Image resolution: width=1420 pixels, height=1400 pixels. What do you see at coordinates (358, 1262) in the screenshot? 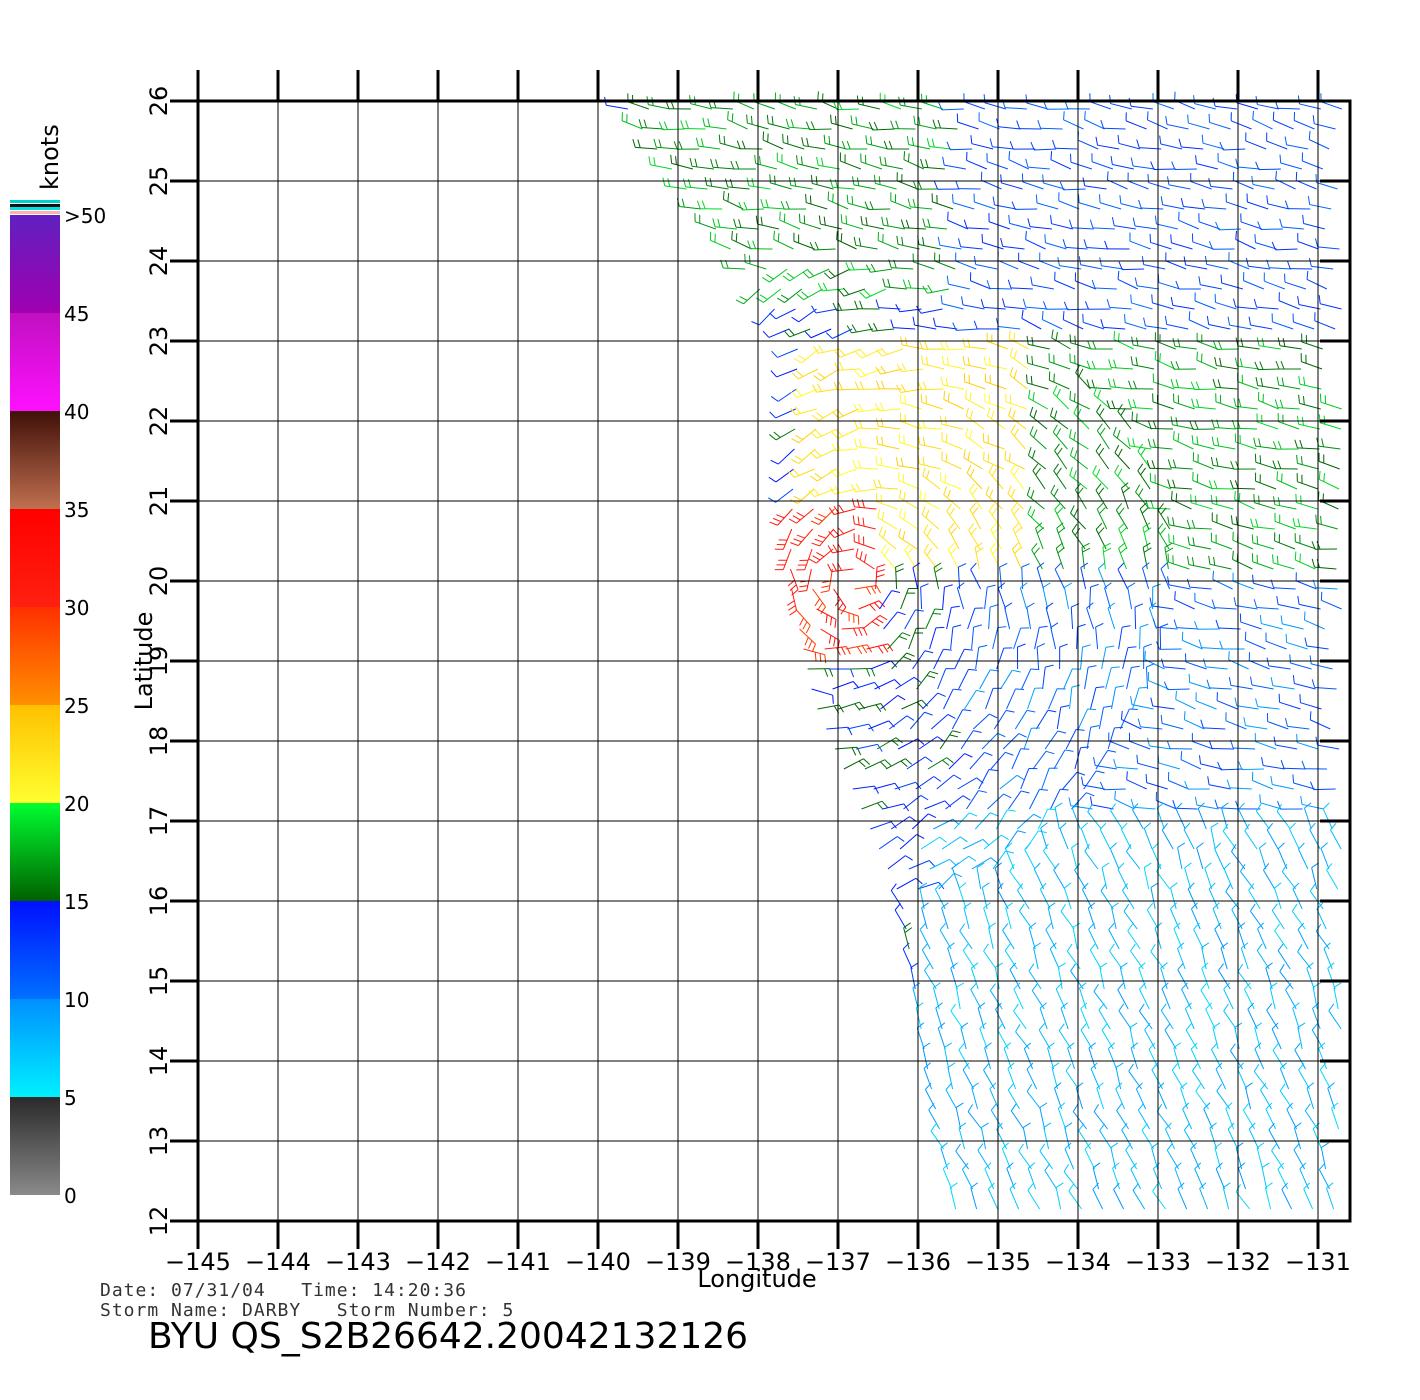
I see `x-tick-label: −143` at bounding box center [358, 1262].